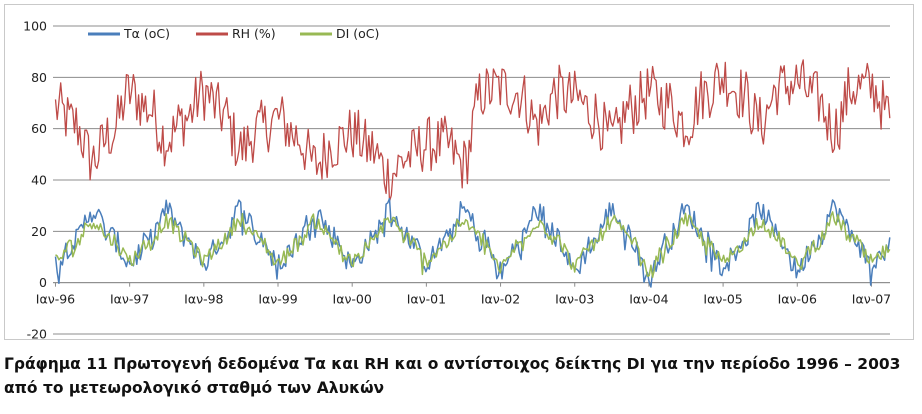 The height and width of the screenshot is (414, 922). What do you see at coordinates (722, 299) in the screenshot?
I see `x-tick-label: Ιαν-05` at bounding box center [722, 299].